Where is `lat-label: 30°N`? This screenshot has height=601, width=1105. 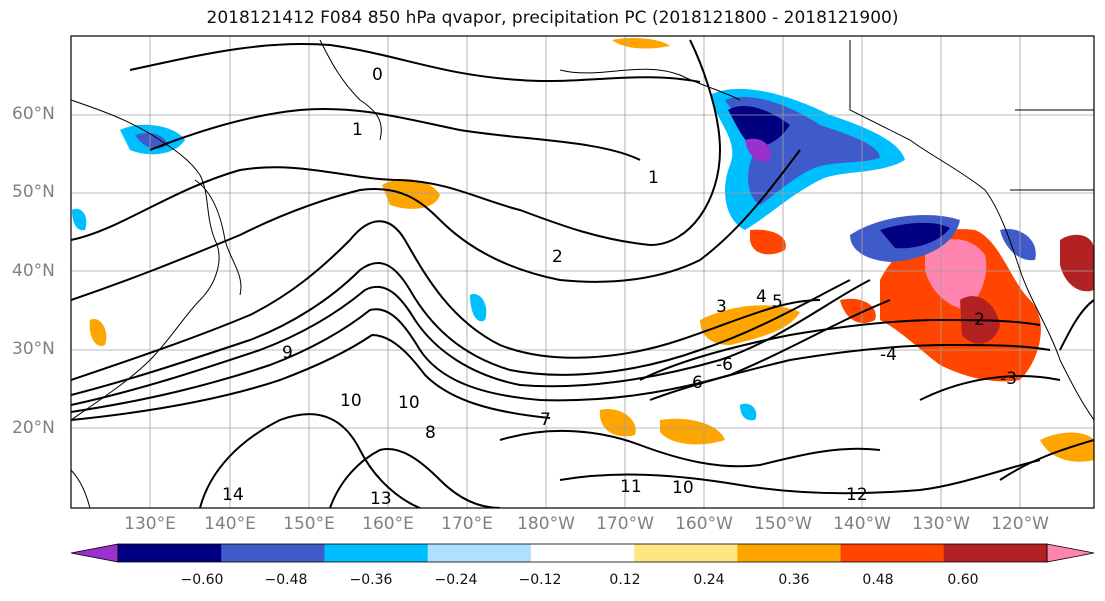 lat-label: 30°N is located at coordinates (33, 349).